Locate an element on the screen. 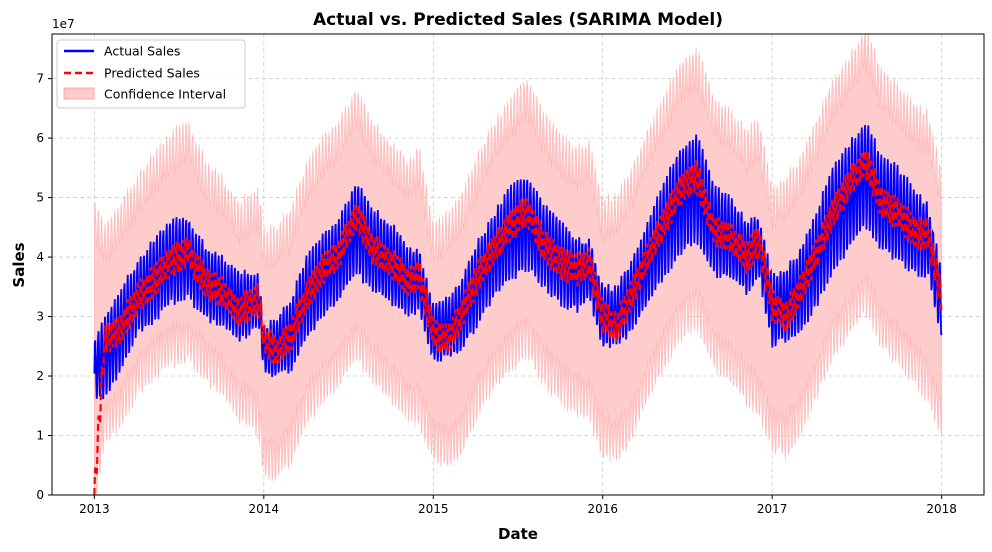 The image size is (992, 552). y-tick-label: 1 is located at coordinates (40, 436).